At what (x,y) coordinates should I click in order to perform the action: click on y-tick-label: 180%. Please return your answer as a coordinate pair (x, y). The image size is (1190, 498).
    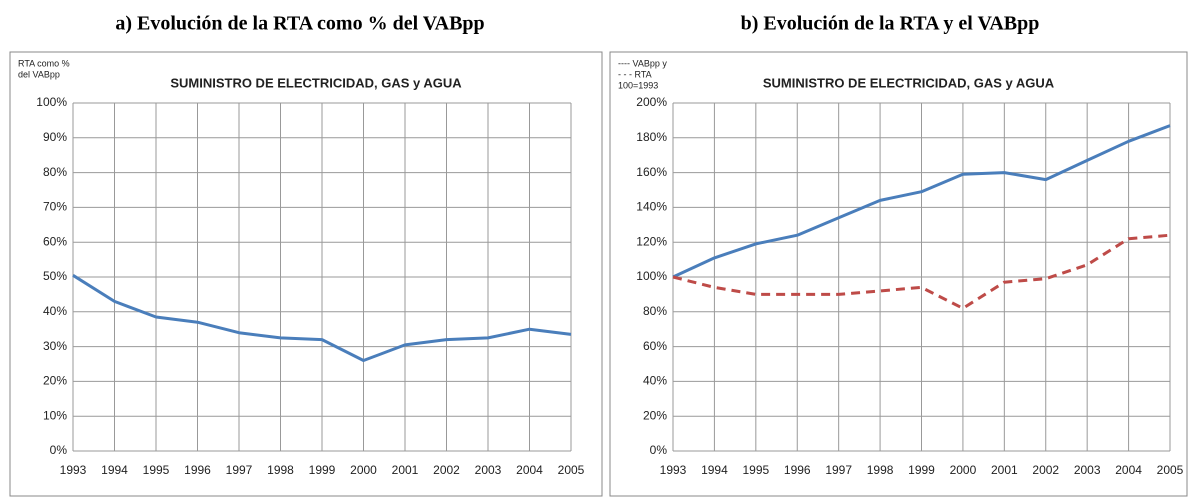
    Looking at the image, I should click on (651, 137).